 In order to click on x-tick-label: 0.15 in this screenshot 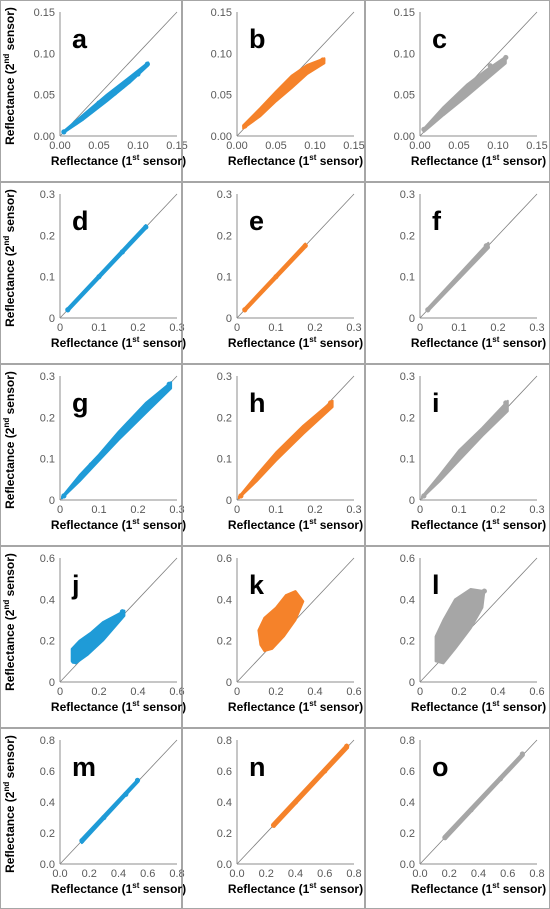, I will do `click(176, 146)`.